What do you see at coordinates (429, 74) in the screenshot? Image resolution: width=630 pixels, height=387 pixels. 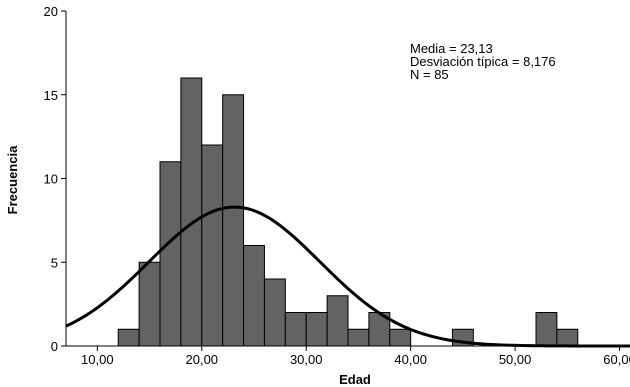 I see `stat-n: N = 85` at bounding box center [429, 74].